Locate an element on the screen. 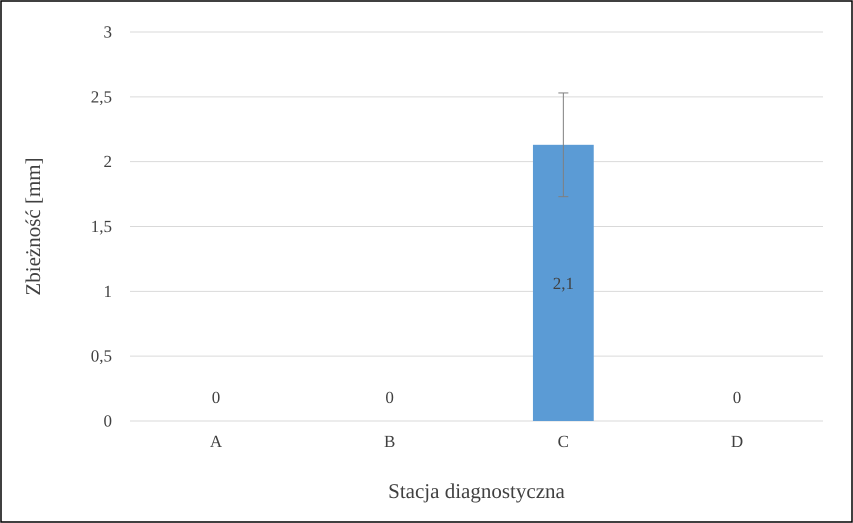 Image resolution: width=853 pixels, height=523 pixels. y-tick-label: 2 is located at coordinates (108, 162).